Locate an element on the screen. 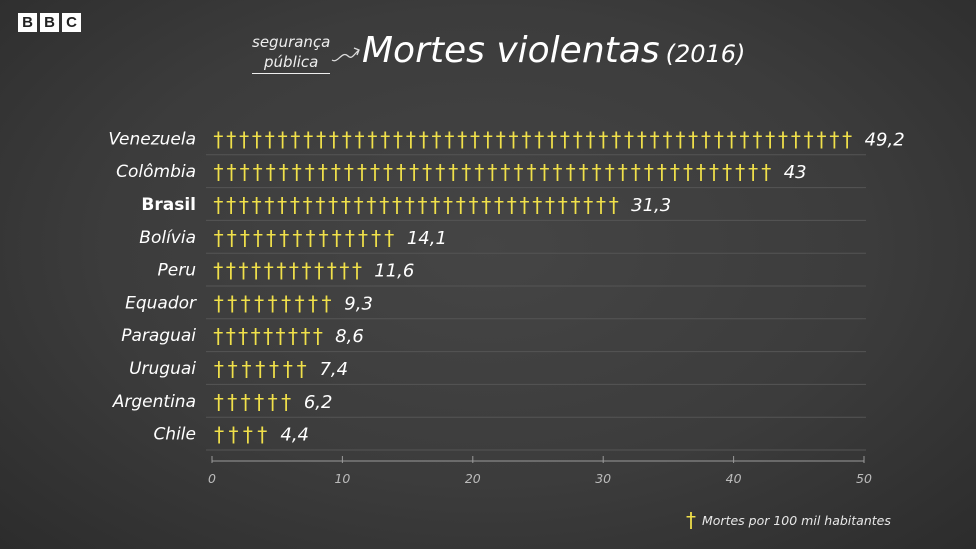  legend-label: Mortes por 100 mil habitantes is located at coordinates (796, 520).